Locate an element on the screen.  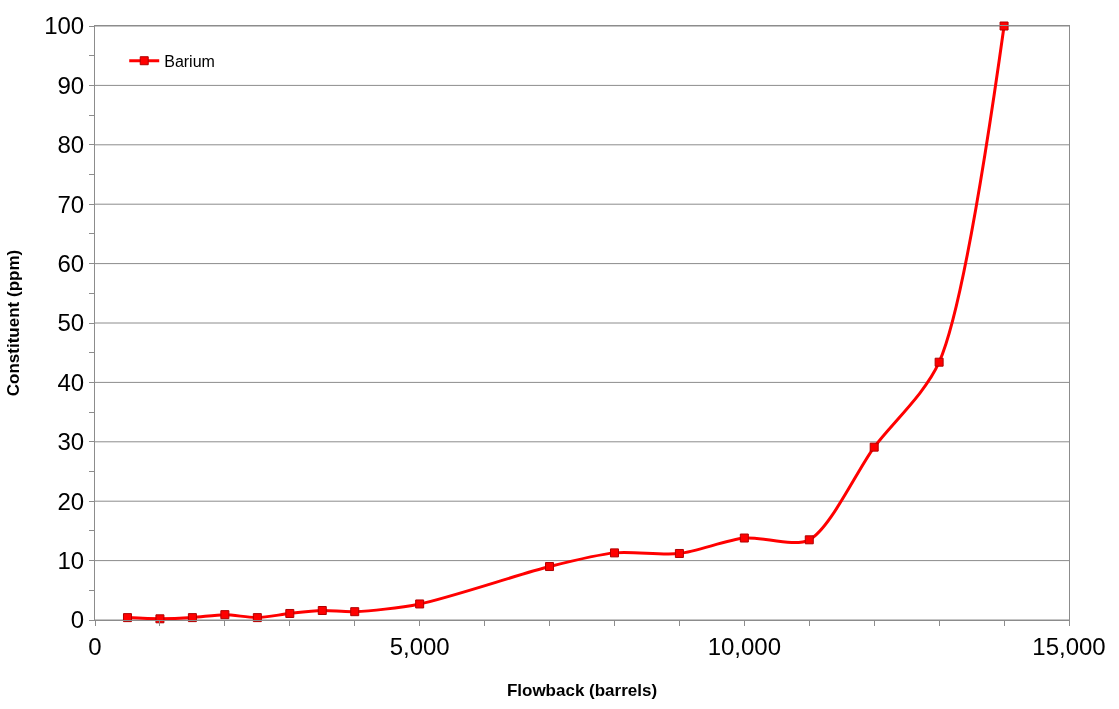
x-tick-label: 0 is located at coordinates (95, 646).